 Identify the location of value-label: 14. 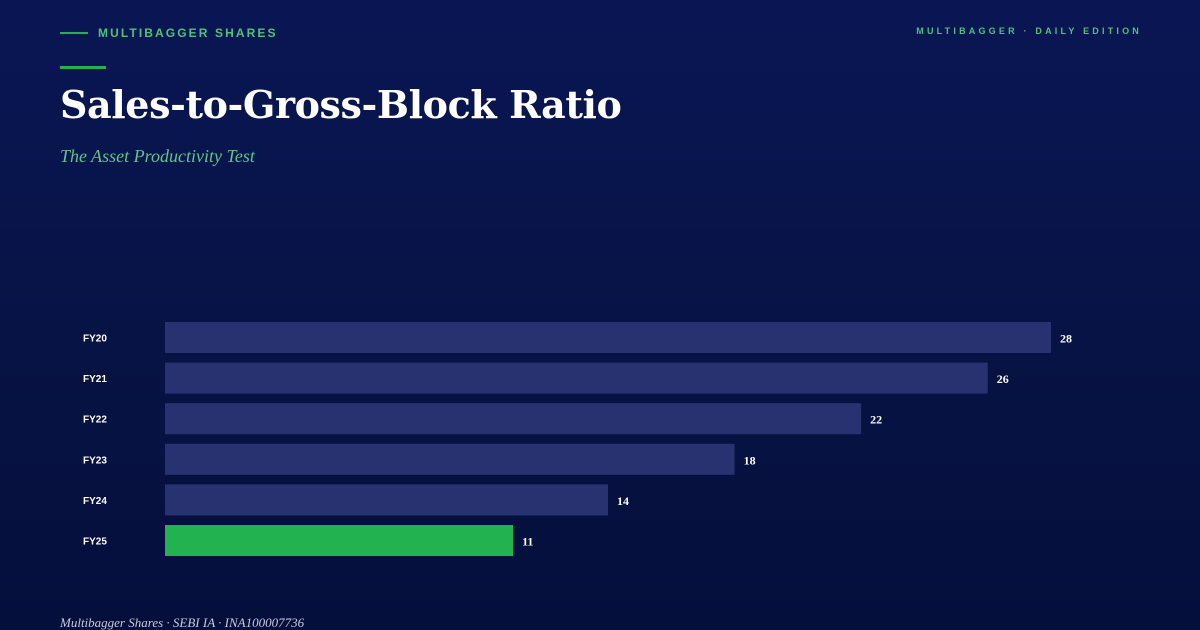
(623, 501).